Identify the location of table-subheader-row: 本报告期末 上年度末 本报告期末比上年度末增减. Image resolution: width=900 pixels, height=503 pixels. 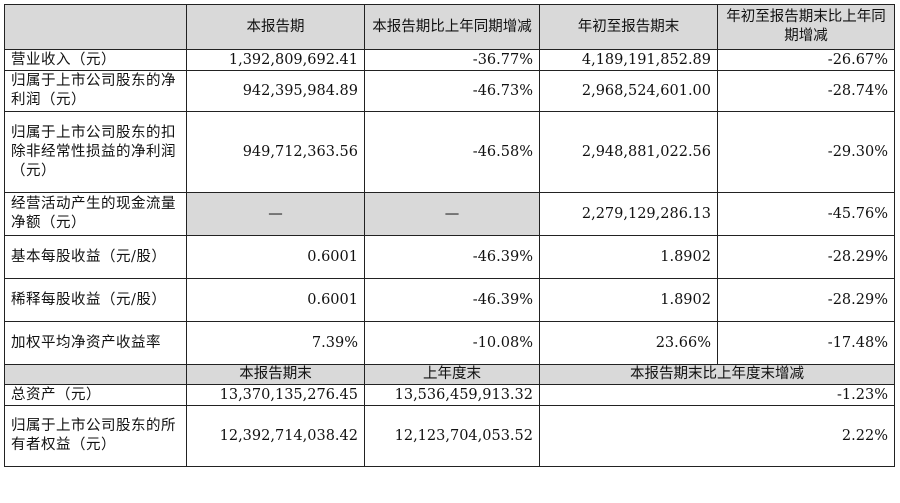
(449, 374).